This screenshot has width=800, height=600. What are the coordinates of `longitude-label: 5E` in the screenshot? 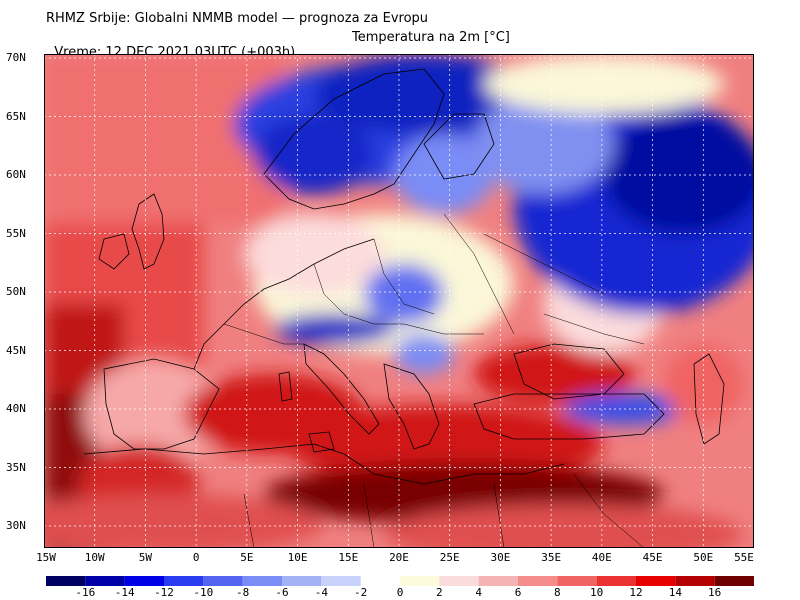 It's located at (247, 557).